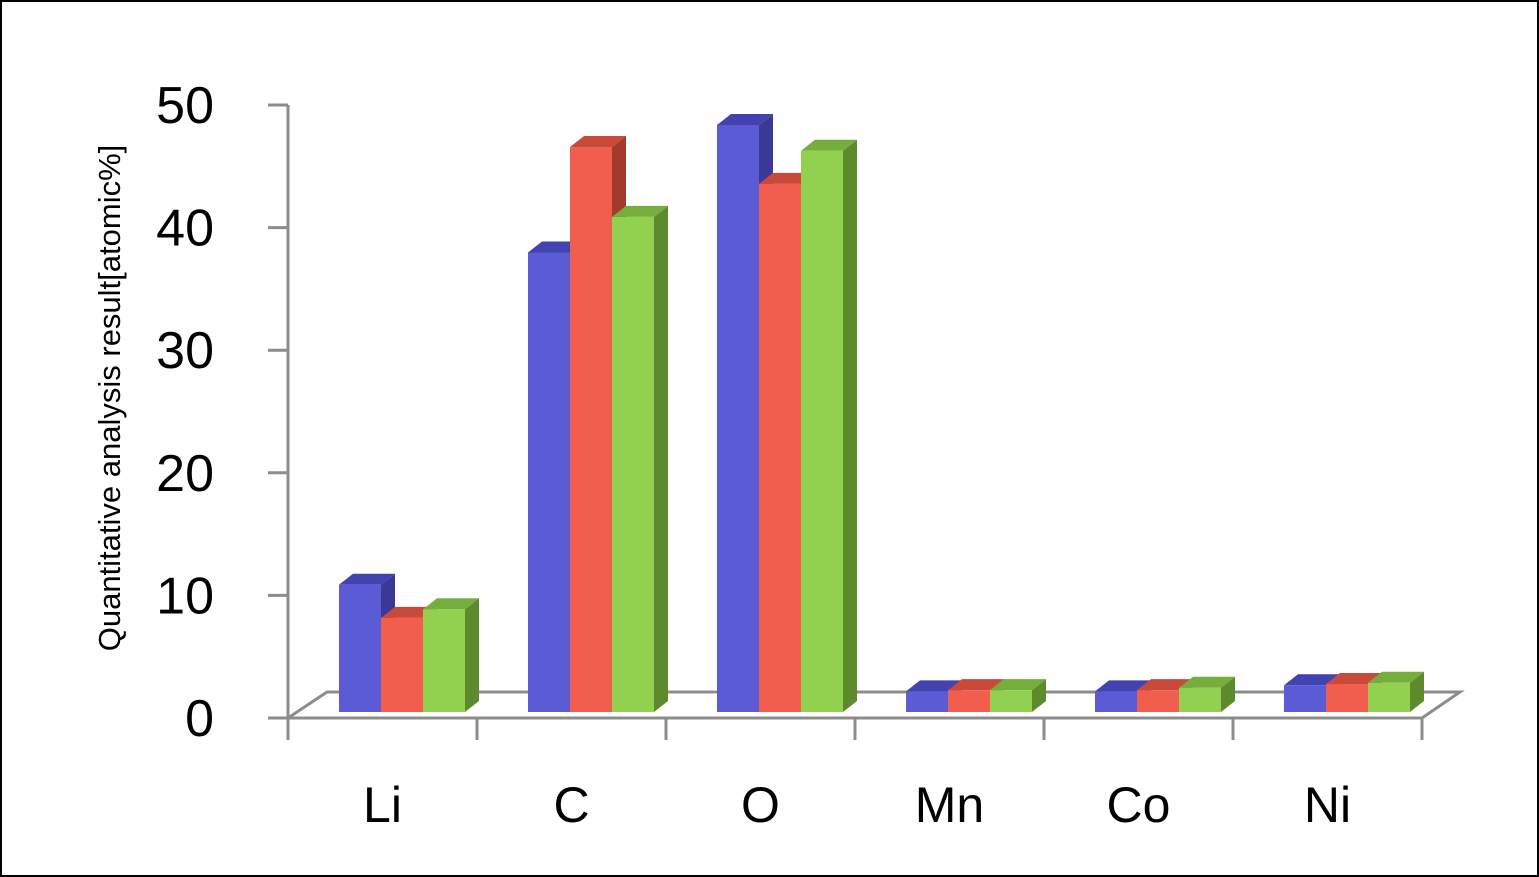 This screenshot has height=877, width=1539. What do you see at coordinates (185, 229) in the screenshot?
I see `y-tick-label: 40` at bounding box center [185, 229].